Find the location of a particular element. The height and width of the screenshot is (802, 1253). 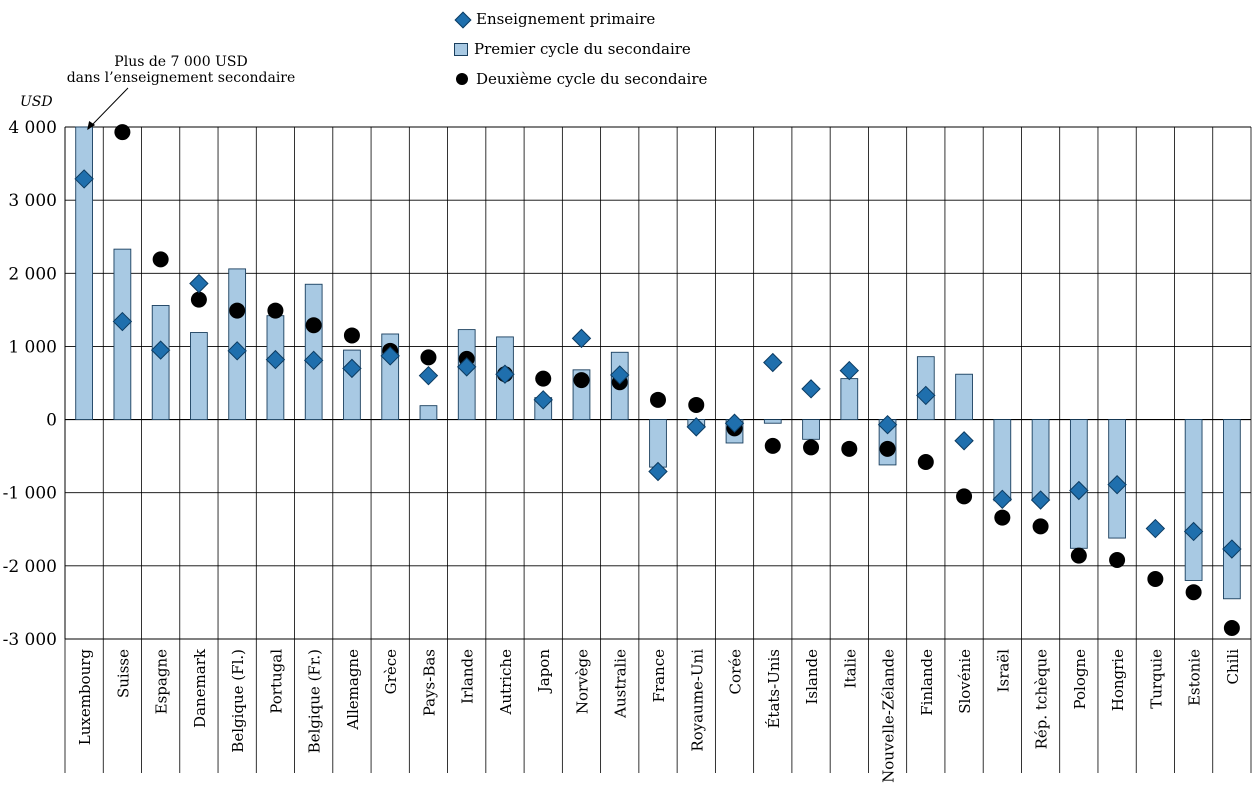

annotation-arrow is located at coordinates (108, 108).